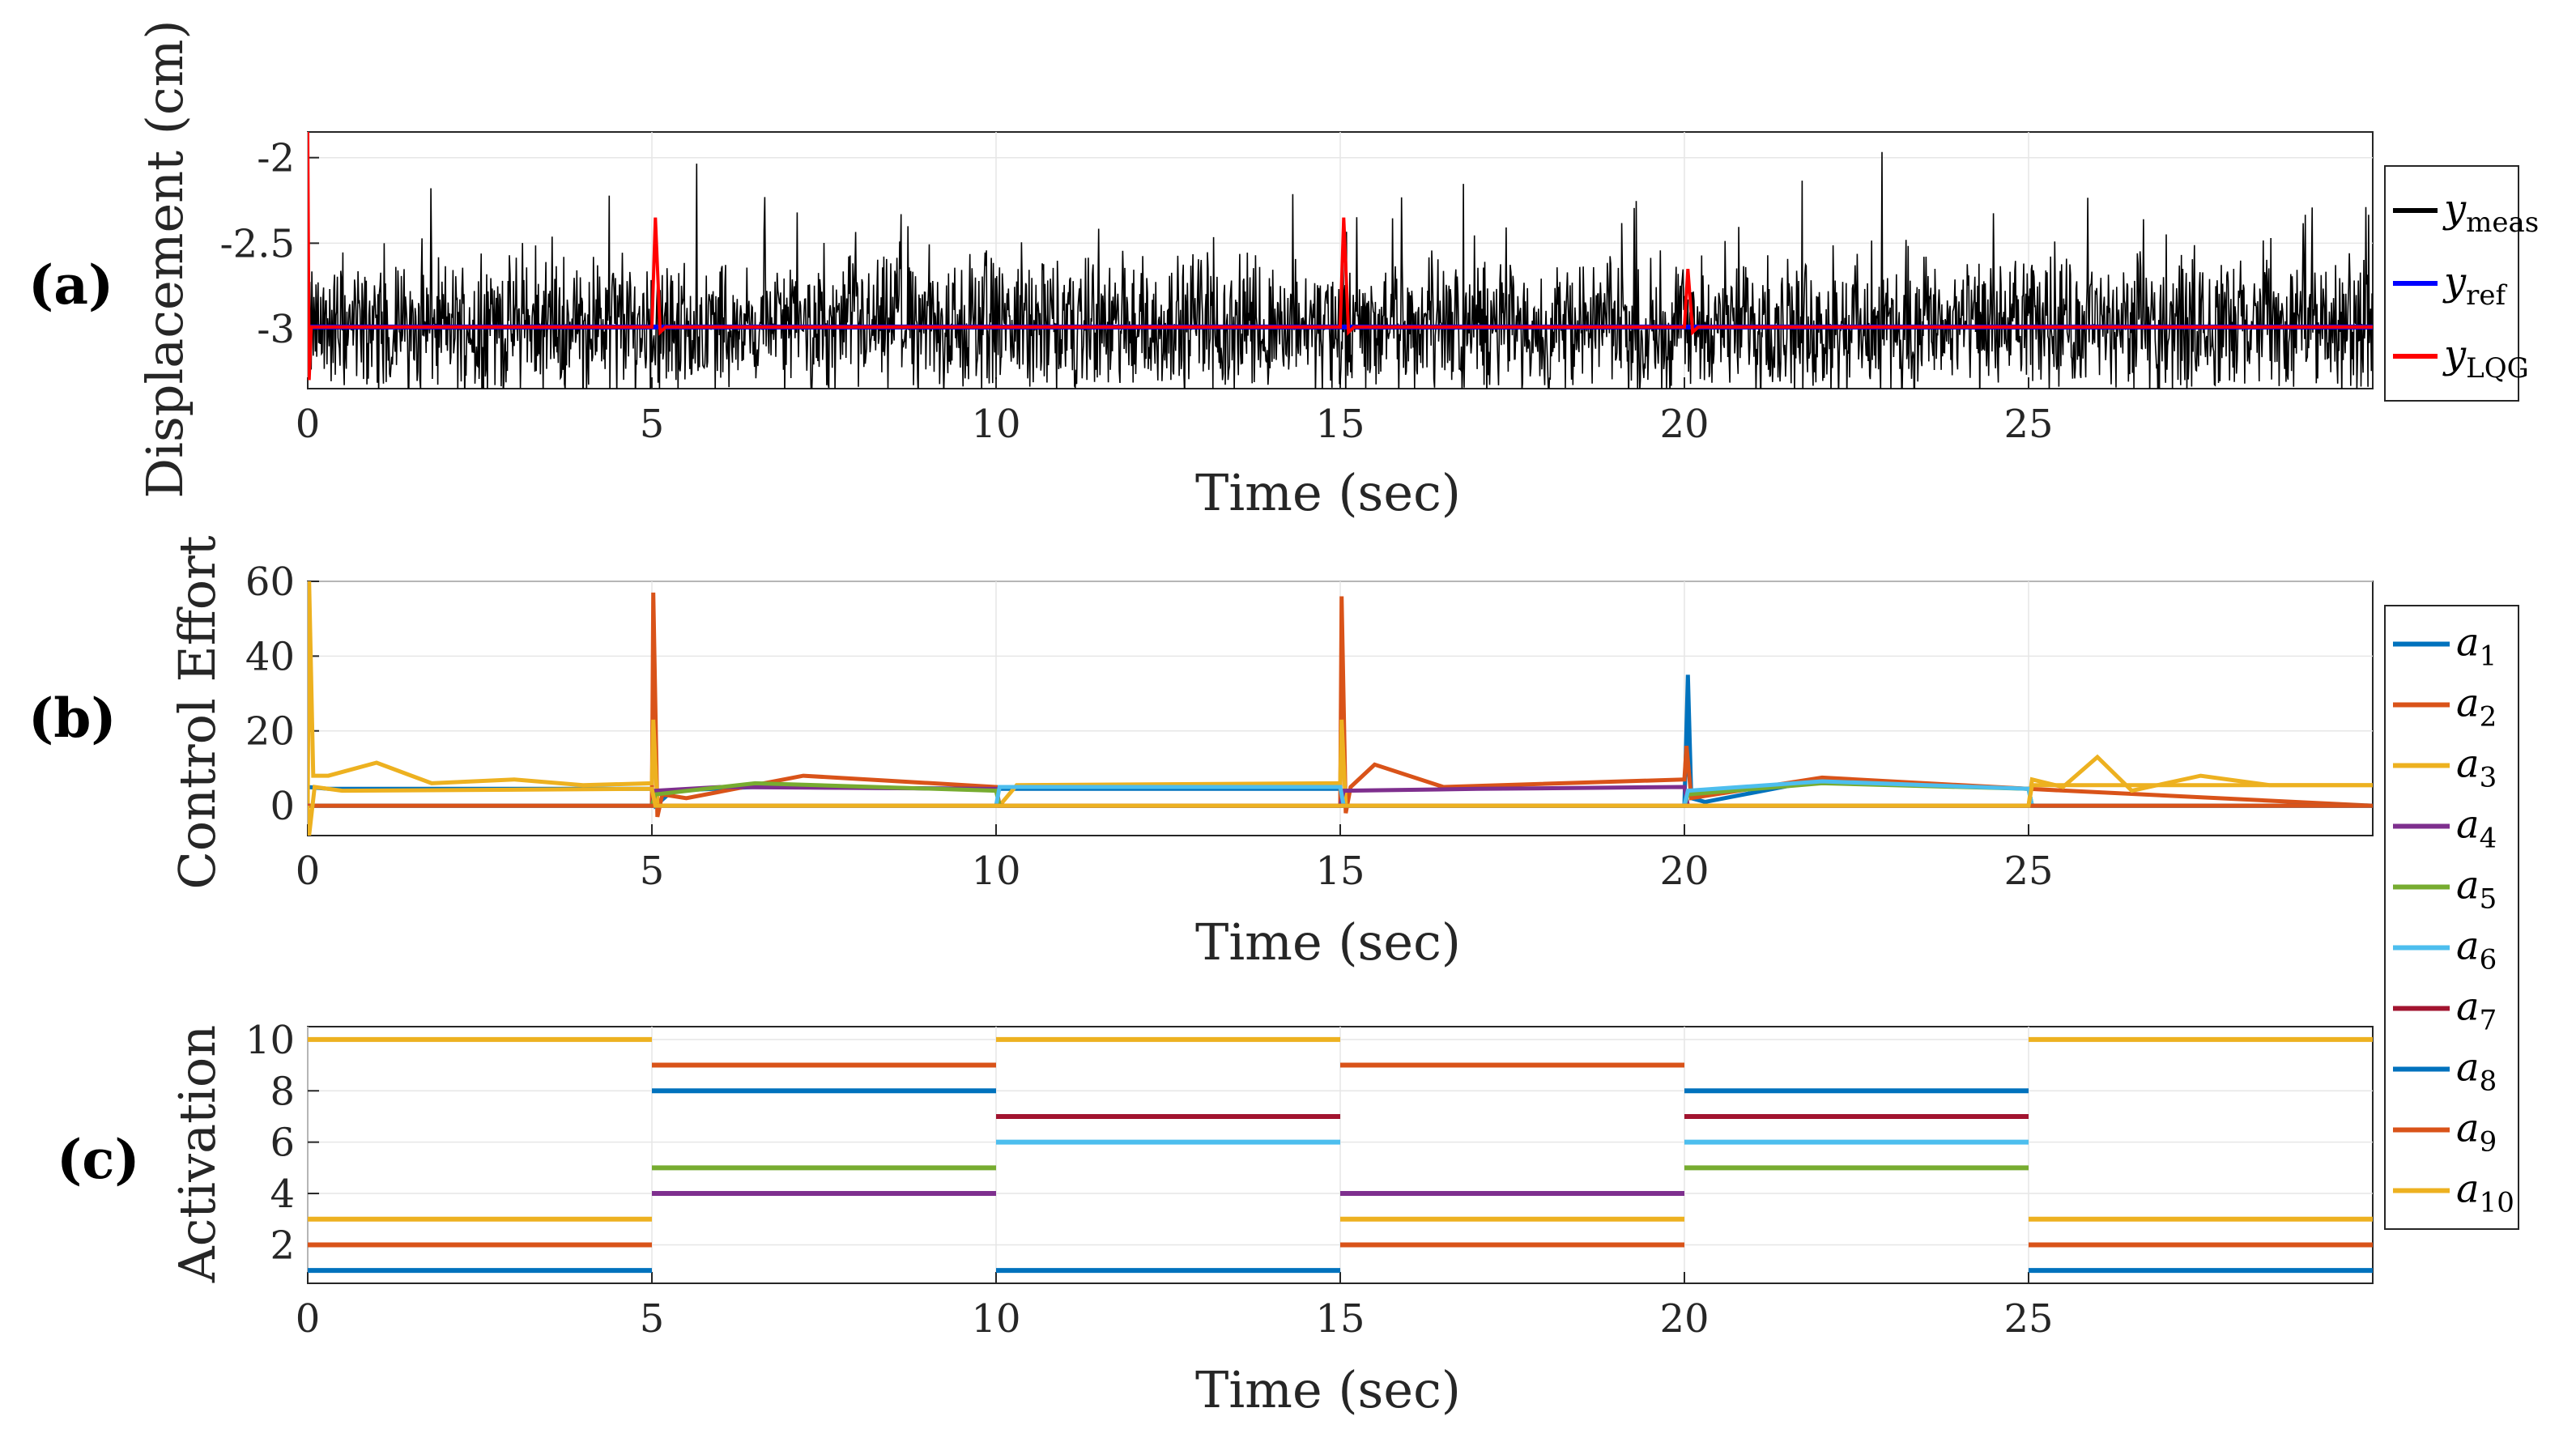  I want to click on xlabel-a: Time (sec), so click(1328, 492).